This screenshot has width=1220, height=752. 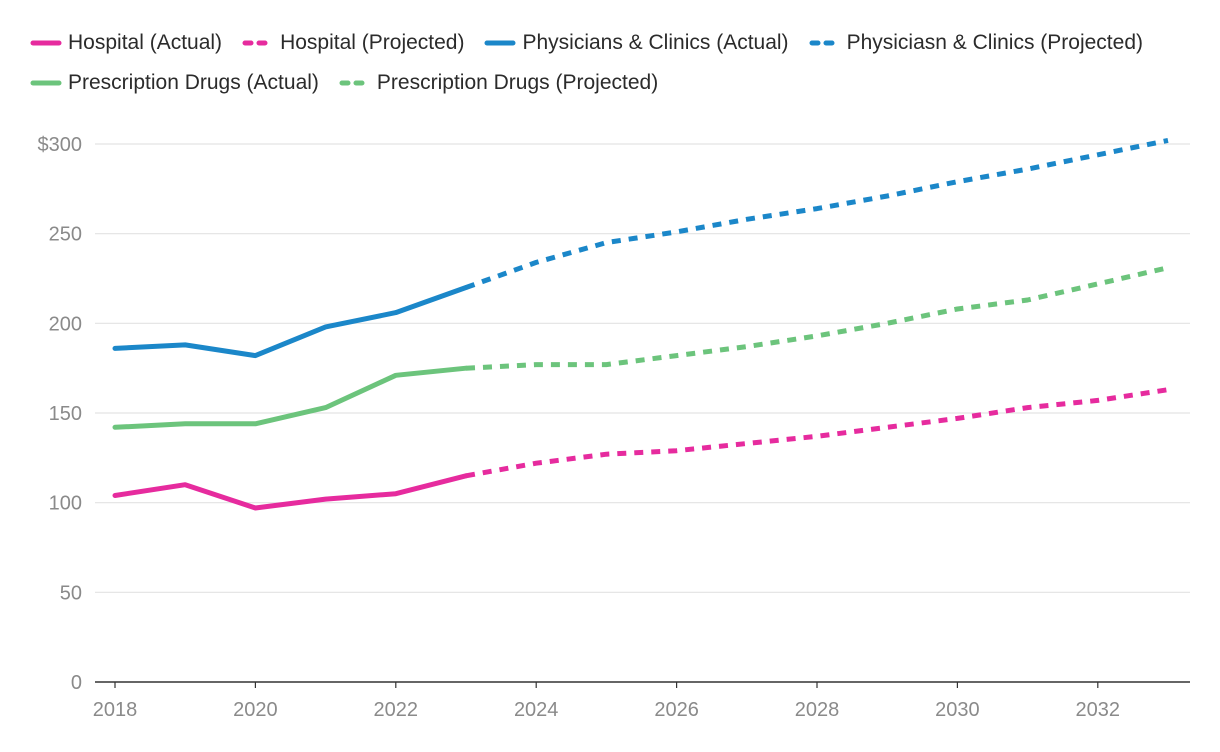 What do you see at coordinates (825, 43) in the screenshot?
I see `legend-swatch-physicians-projected` at bounding box center [825, 43].